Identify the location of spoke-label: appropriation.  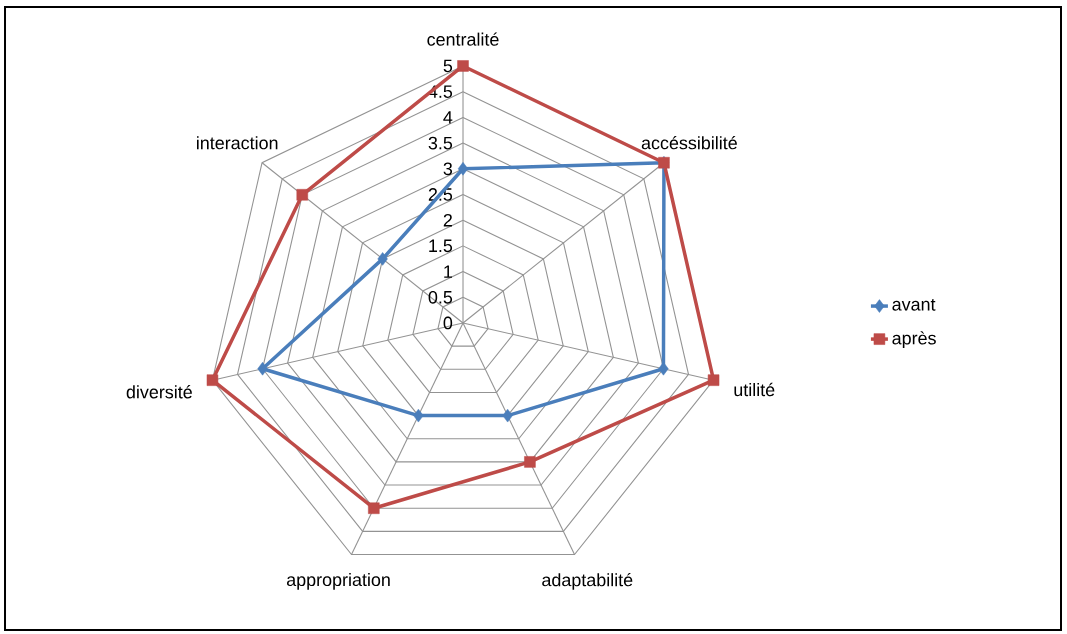
(338, 581).